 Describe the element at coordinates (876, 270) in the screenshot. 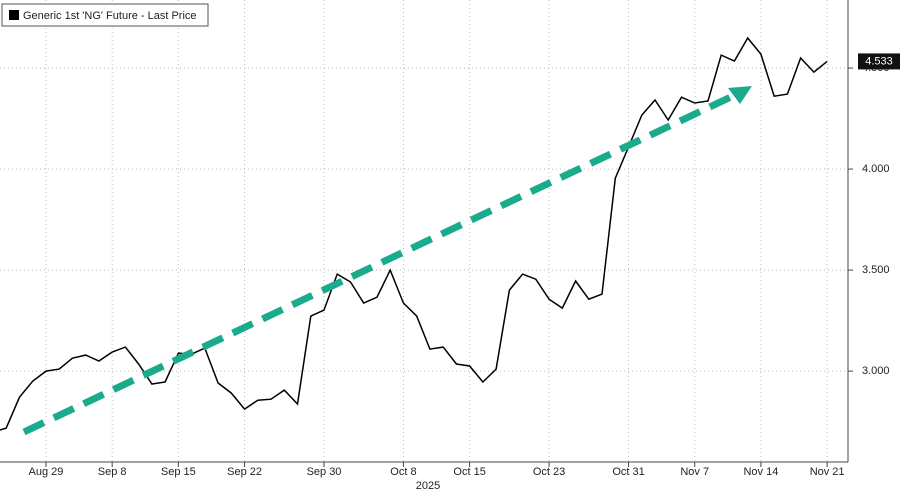

I see `y-tick-label: 3.500` at that location.